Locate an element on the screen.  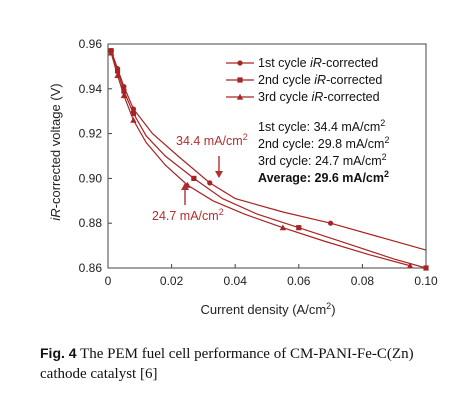
annotation-label: 24.7 mA/cm2 is located at coordinates (188, 215).